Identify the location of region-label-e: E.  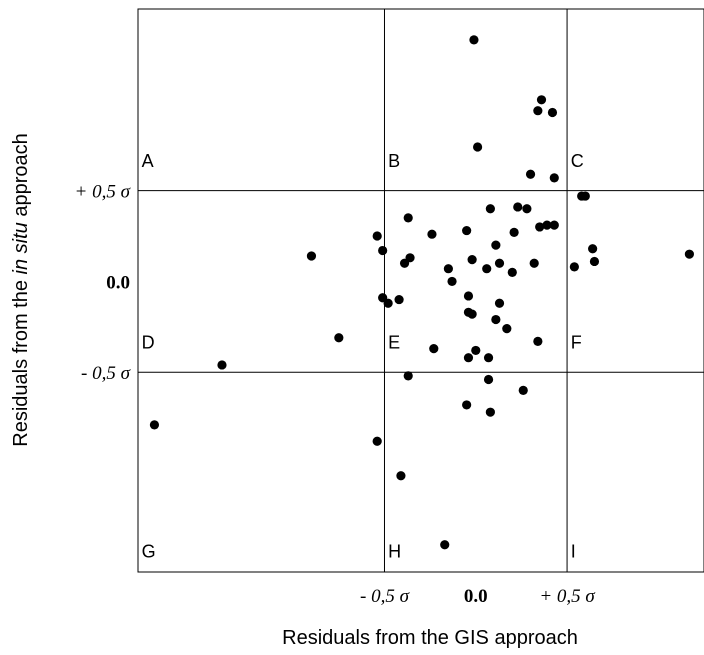
(394, 343).